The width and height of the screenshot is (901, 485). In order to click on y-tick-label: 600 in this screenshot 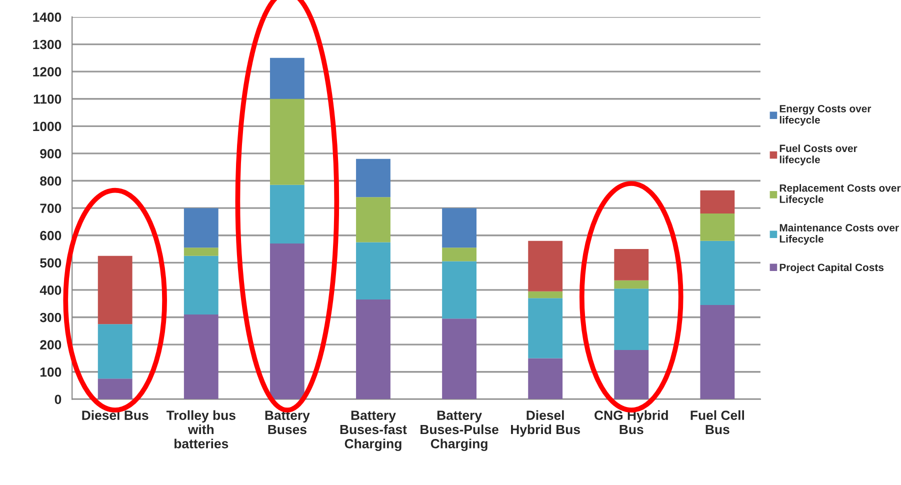, I will do `click(51, 235)`.